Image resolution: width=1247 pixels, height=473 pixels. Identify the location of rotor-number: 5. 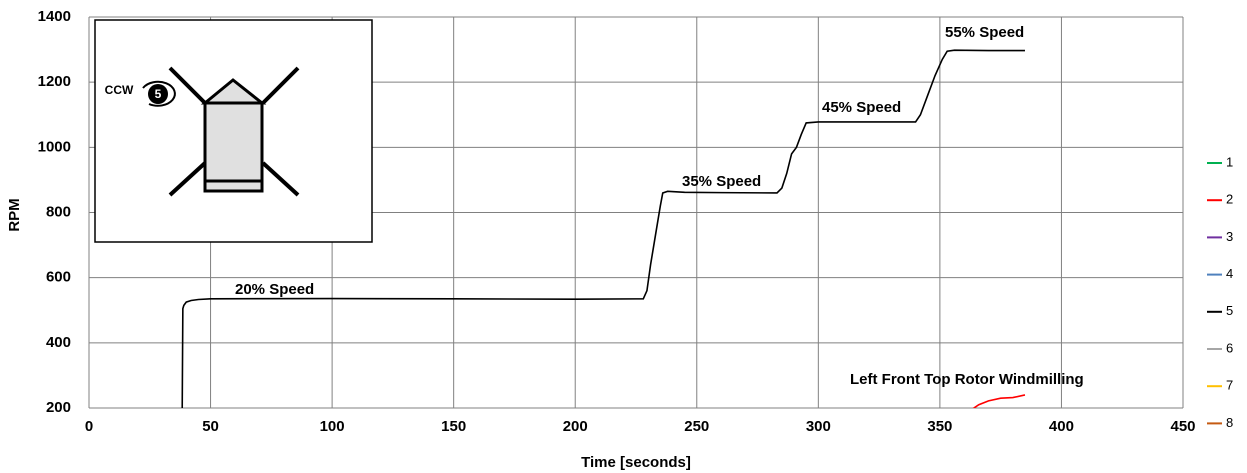
(158, 94).